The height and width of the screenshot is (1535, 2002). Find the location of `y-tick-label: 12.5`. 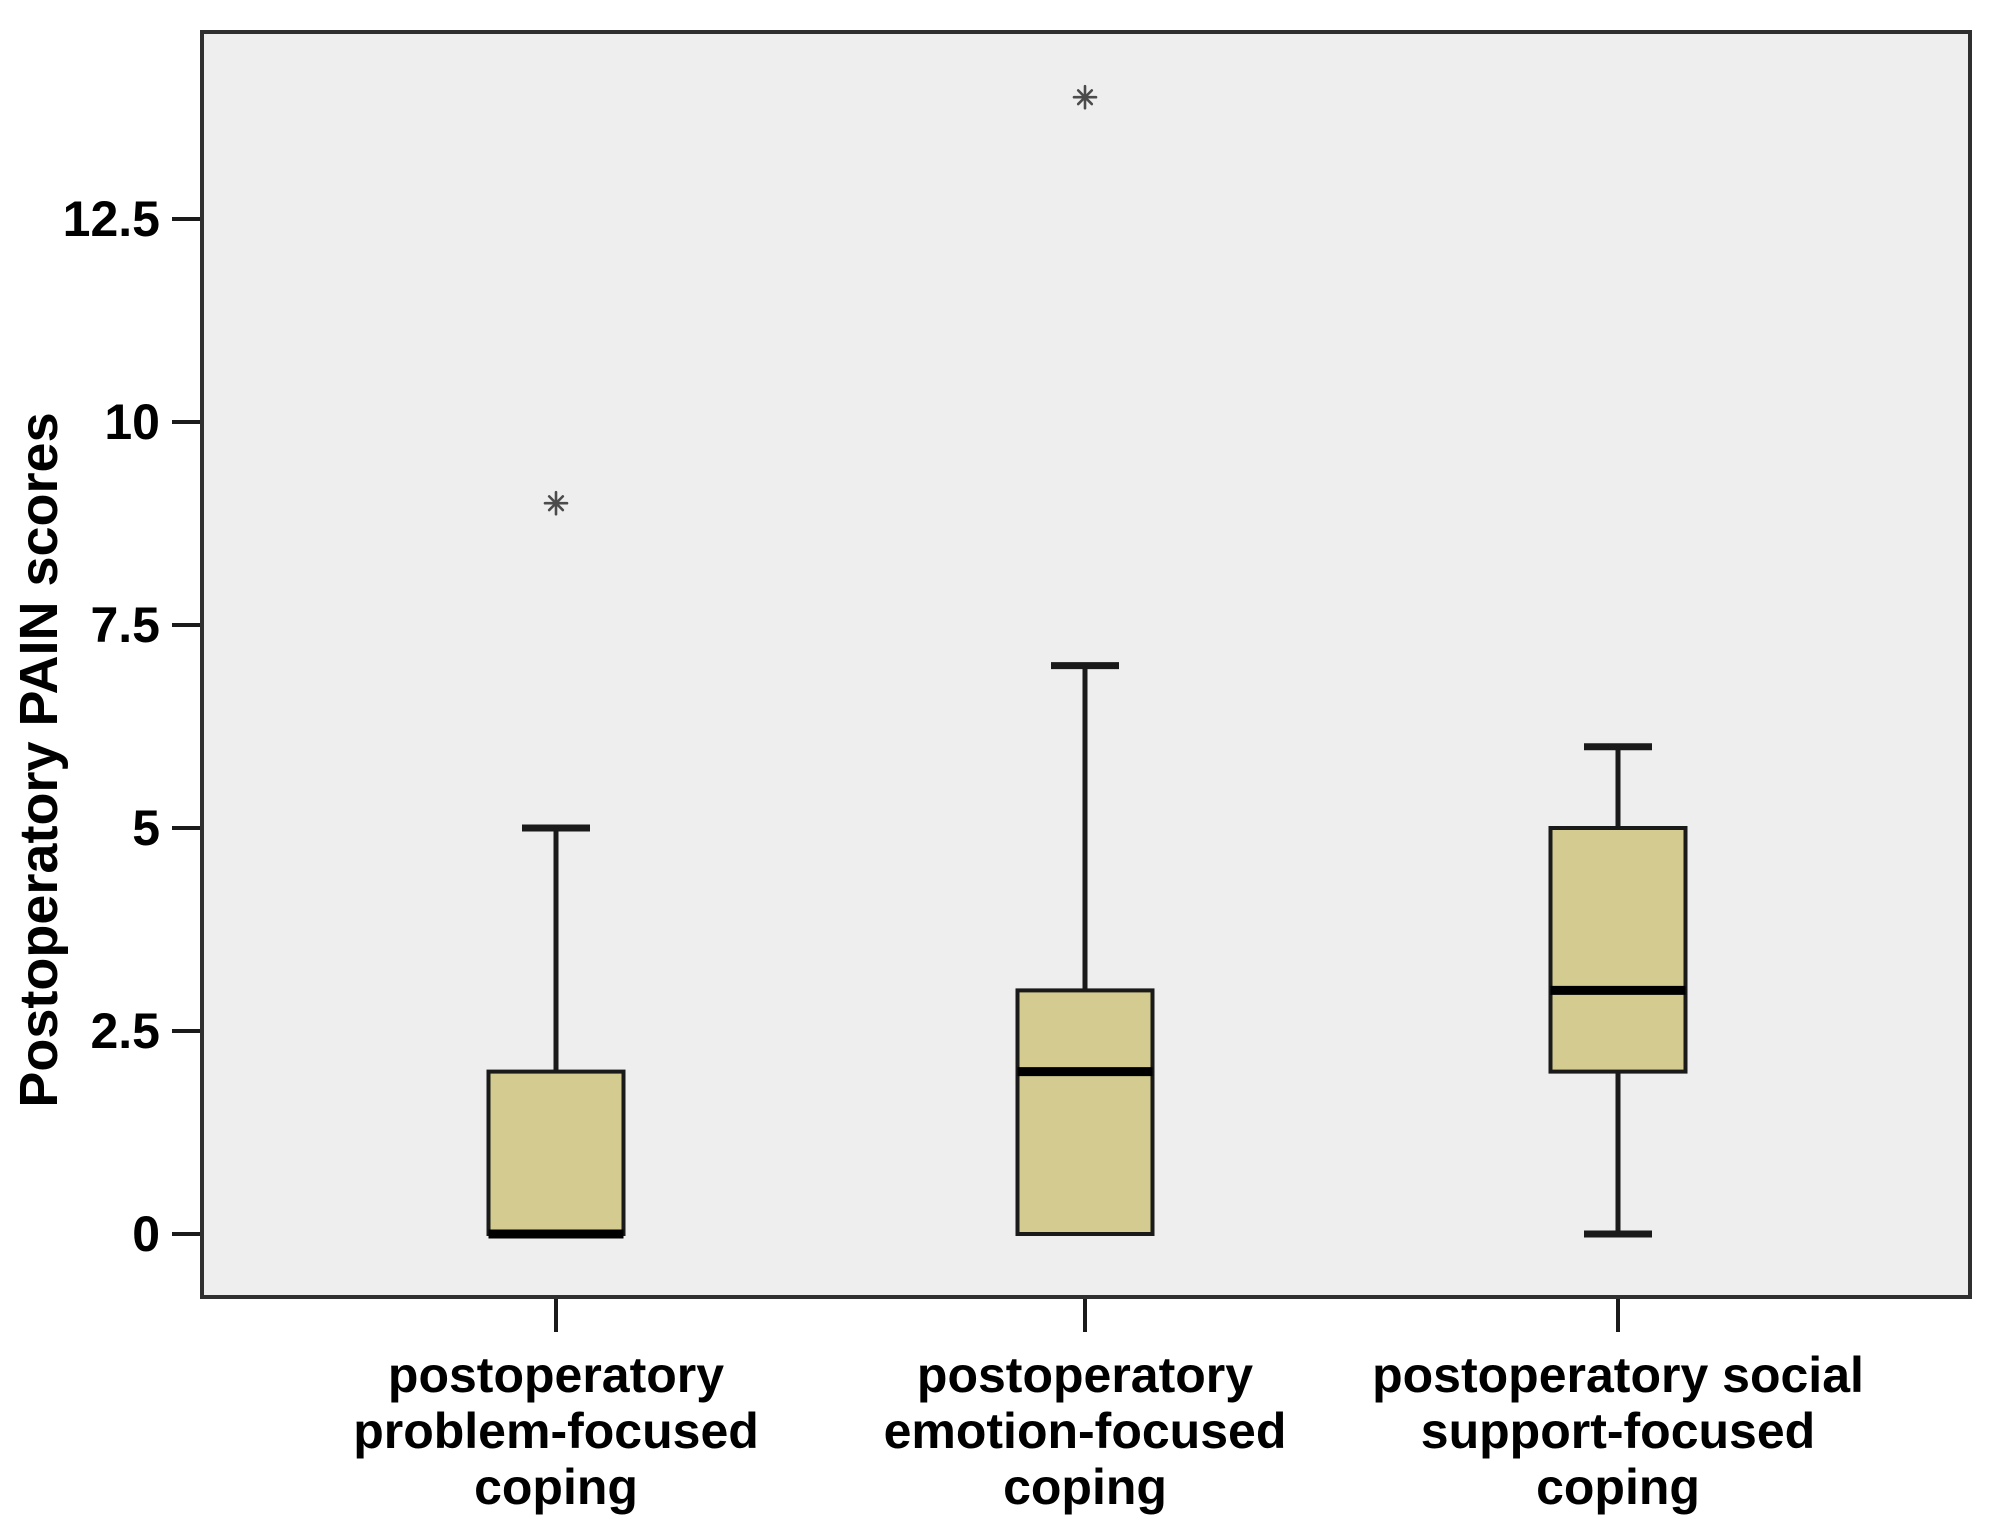

y-tick-label: 12.5 is located at coordinates (111, 219).